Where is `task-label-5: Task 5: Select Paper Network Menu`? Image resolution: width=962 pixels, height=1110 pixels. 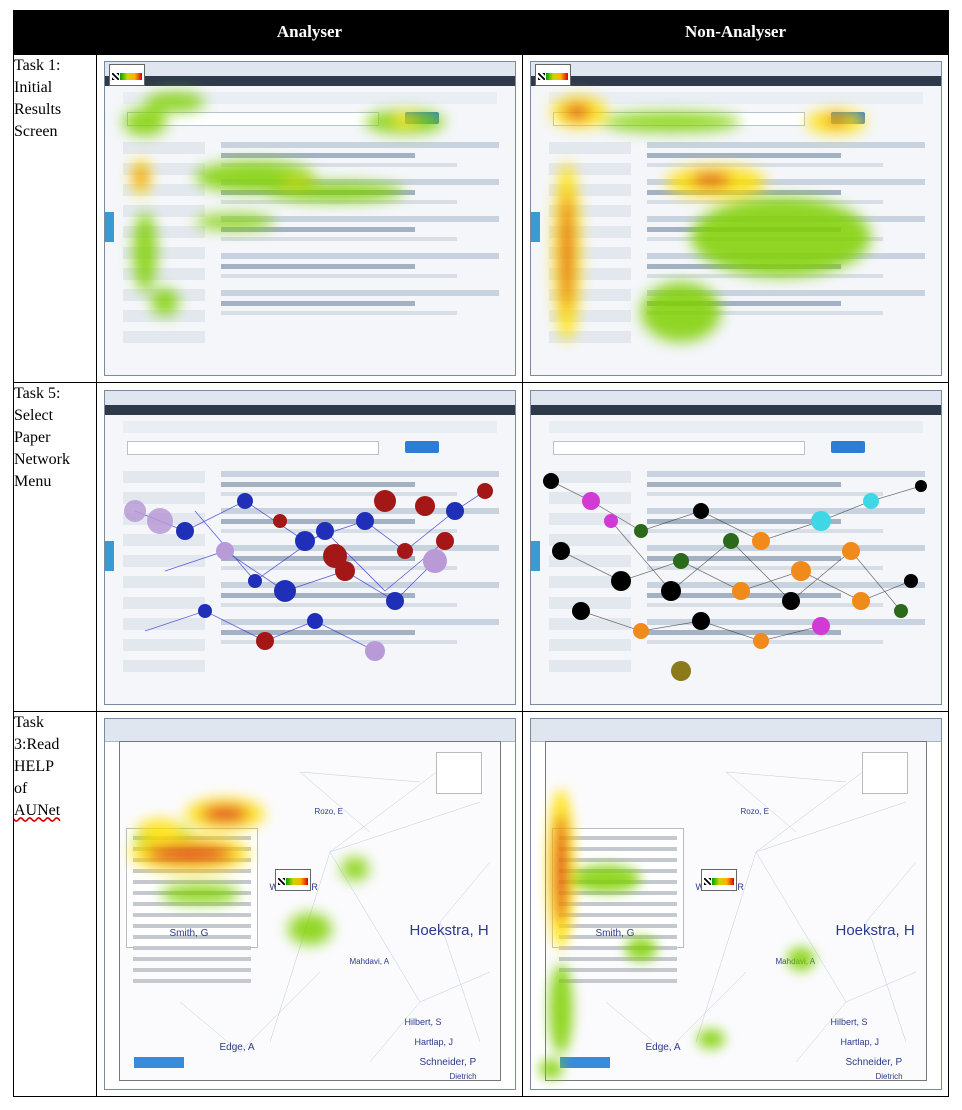
task-label-5: Task 5: Select Paper Network Menu is located at coordinates (55, 547).